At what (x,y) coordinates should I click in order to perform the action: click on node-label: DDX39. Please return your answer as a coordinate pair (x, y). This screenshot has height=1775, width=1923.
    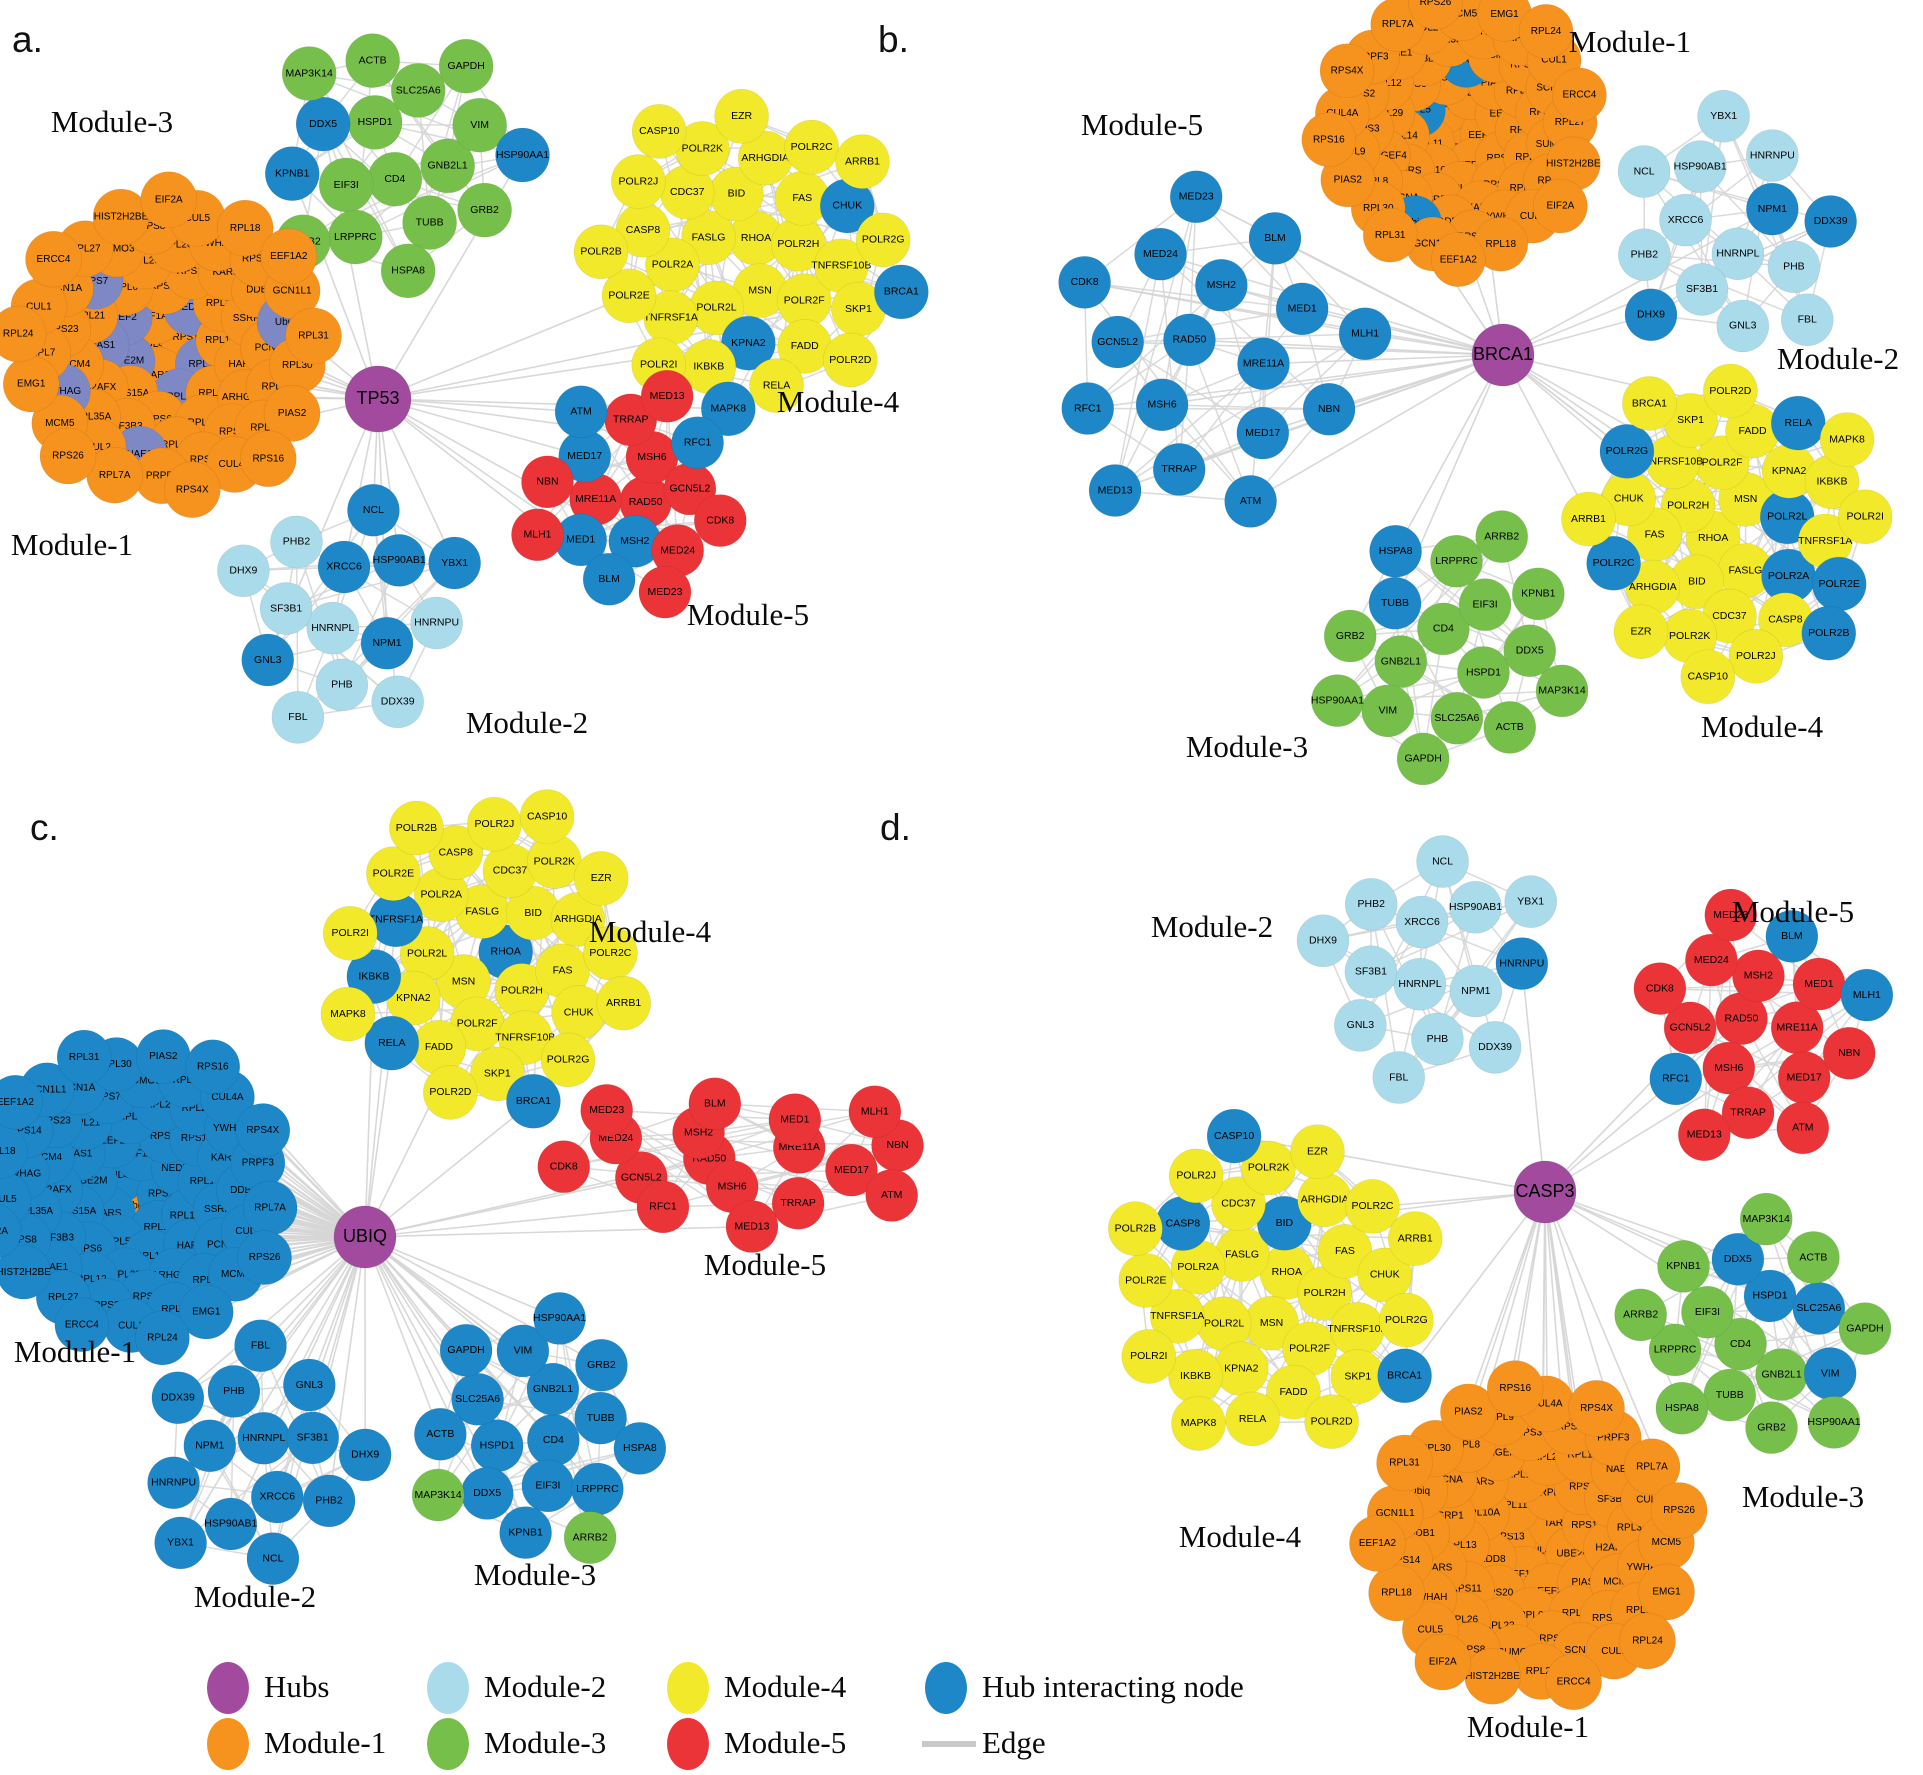
    Looking at the image, I should click on (1831, 221).